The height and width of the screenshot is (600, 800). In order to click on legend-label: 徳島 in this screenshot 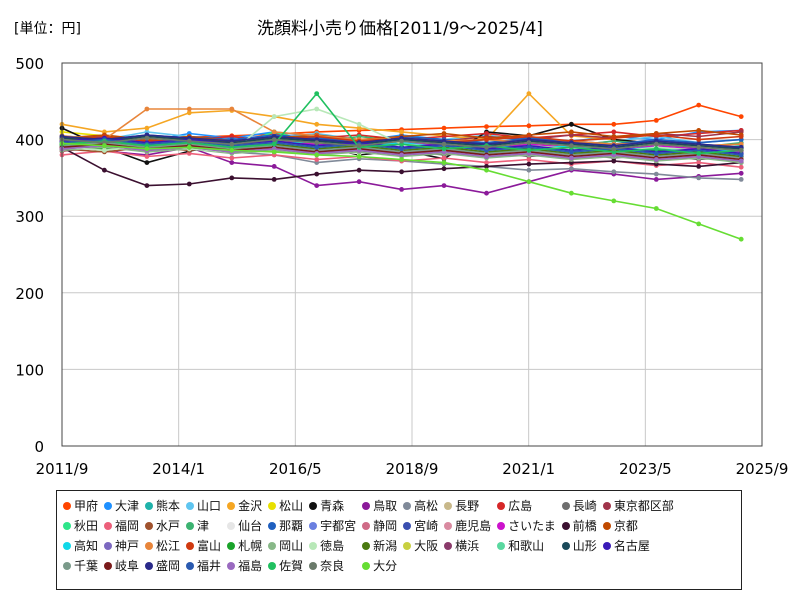, I will do `click(332, 546)`.